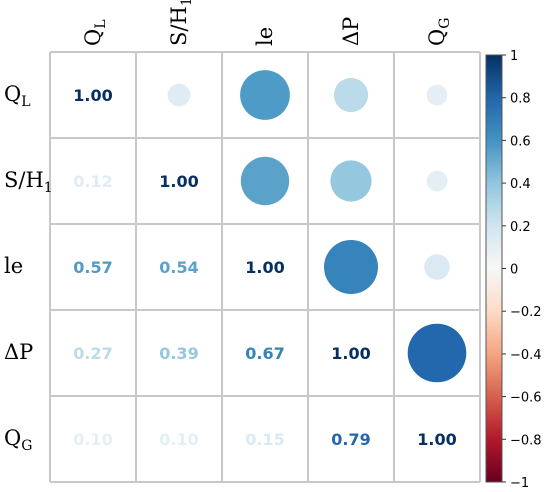  What do you see at coordinates (526, 440) in the screenshot?
I see `colorbar-tick-label: −0.8` at bounding box center [526, 440].